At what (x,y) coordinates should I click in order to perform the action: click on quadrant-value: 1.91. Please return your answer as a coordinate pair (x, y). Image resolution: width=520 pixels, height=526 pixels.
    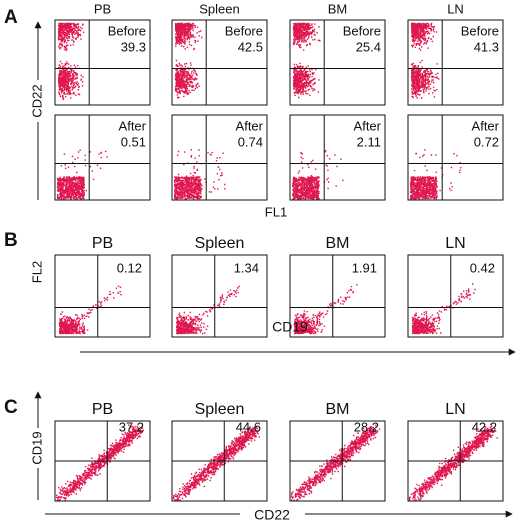
    Looking at the image, I should click on (364, 267).